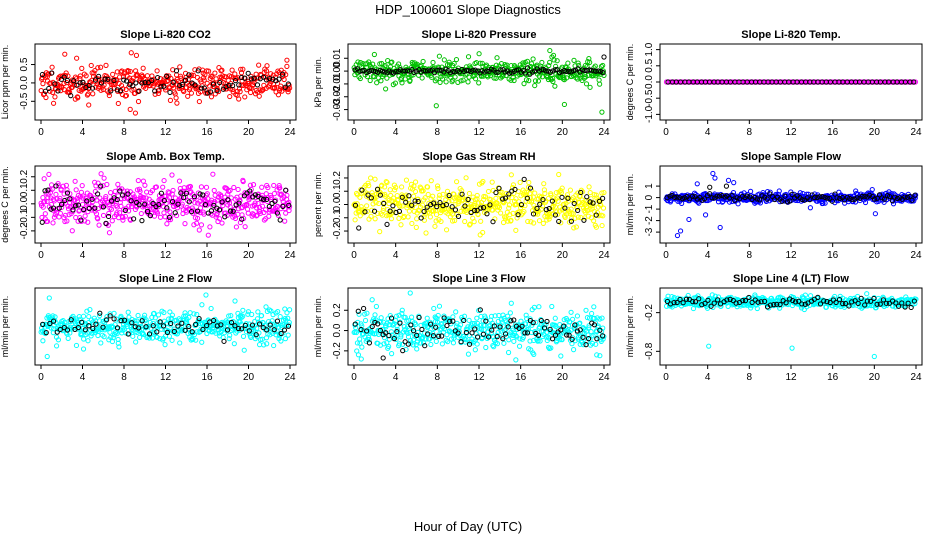 The image size is (936, 540). I want to click on scatter-points, so click(479, 81).